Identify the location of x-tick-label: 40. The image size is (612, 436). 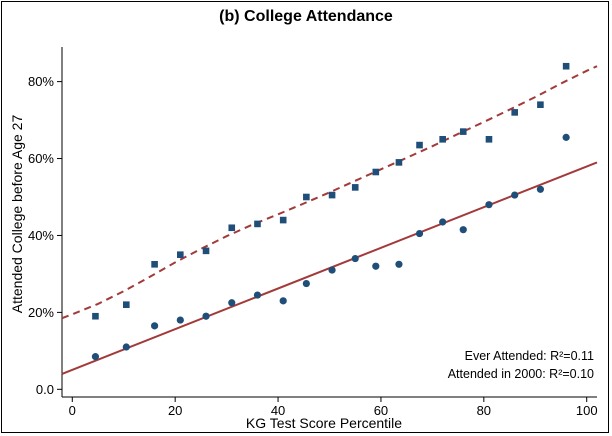
(278, 410).